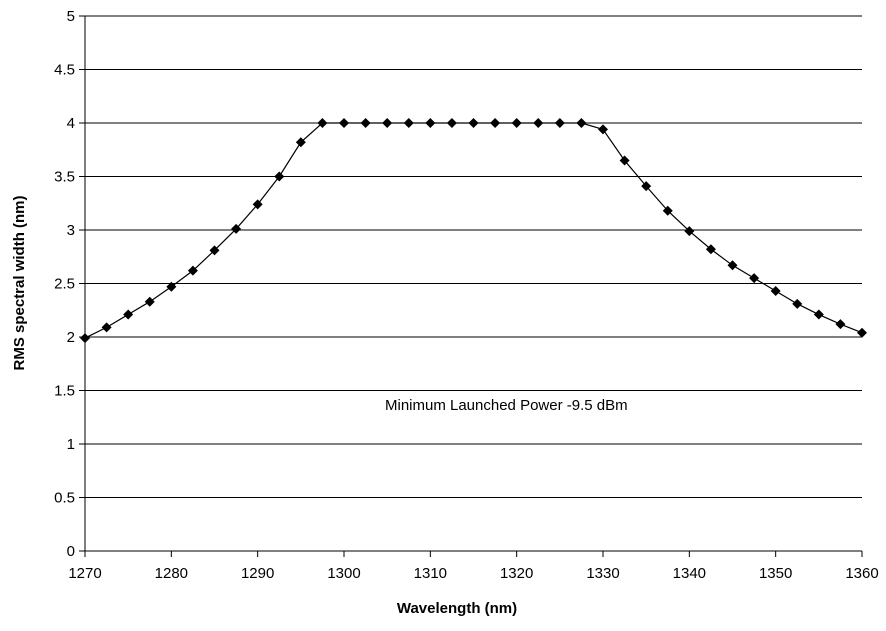  I want to click on x-tick-label: 1310, so click(430, 573).